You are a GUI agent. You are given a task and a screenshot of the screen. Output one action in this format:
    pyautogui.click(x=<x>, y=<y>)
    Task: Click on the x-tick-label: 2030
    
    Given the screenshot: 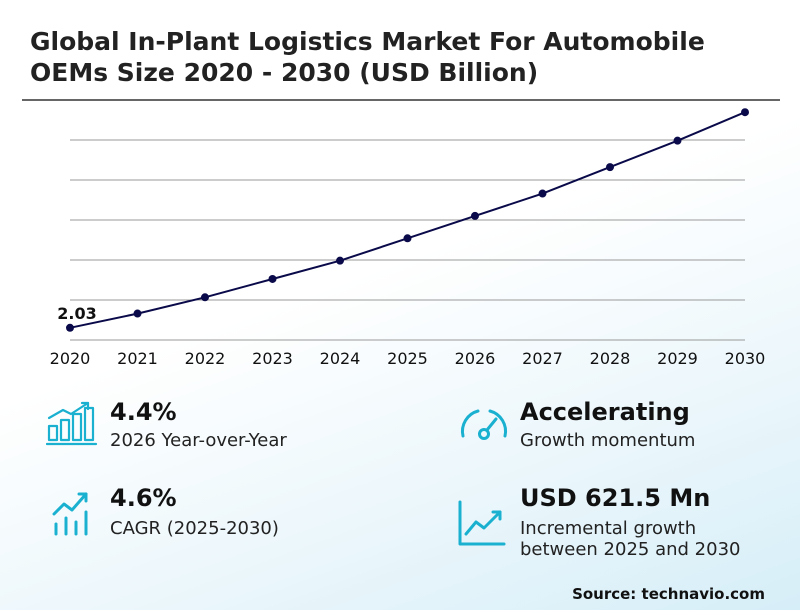 What is the action you would take?
    pyautogui.click(x=745, y=358)
    